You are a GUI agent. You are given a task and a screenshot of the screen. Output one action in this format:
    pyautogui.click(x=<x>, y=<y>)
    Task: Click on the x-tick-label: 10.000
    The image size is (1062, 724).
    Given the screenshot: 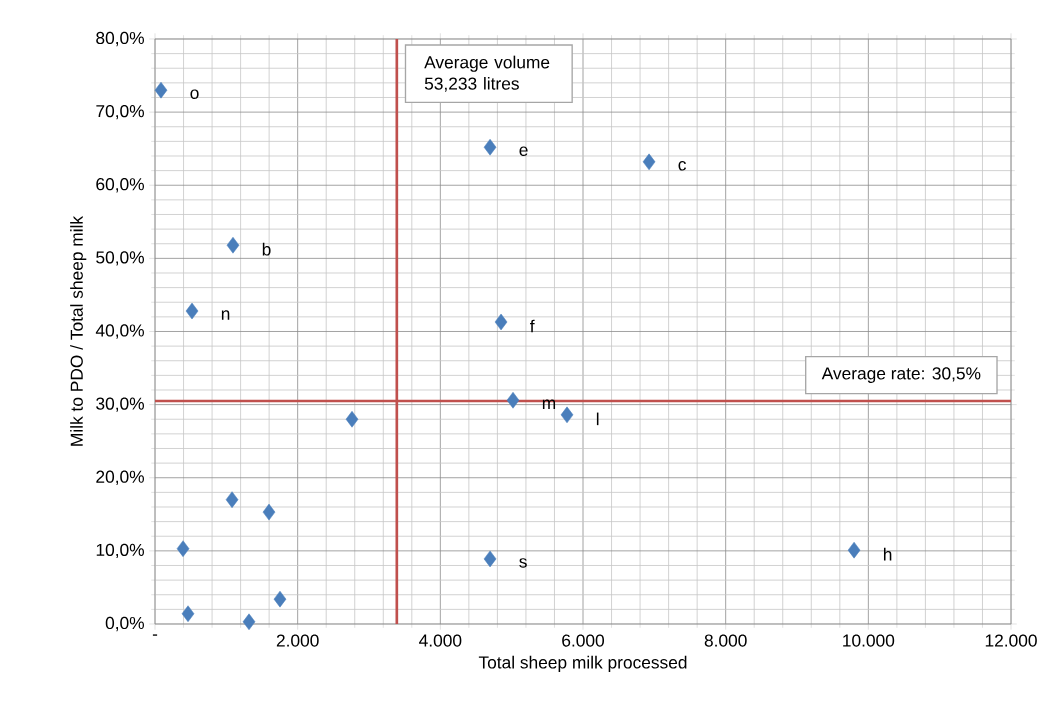 What is the action you would take?
    pyautogui.click(x=869, y=640)
    